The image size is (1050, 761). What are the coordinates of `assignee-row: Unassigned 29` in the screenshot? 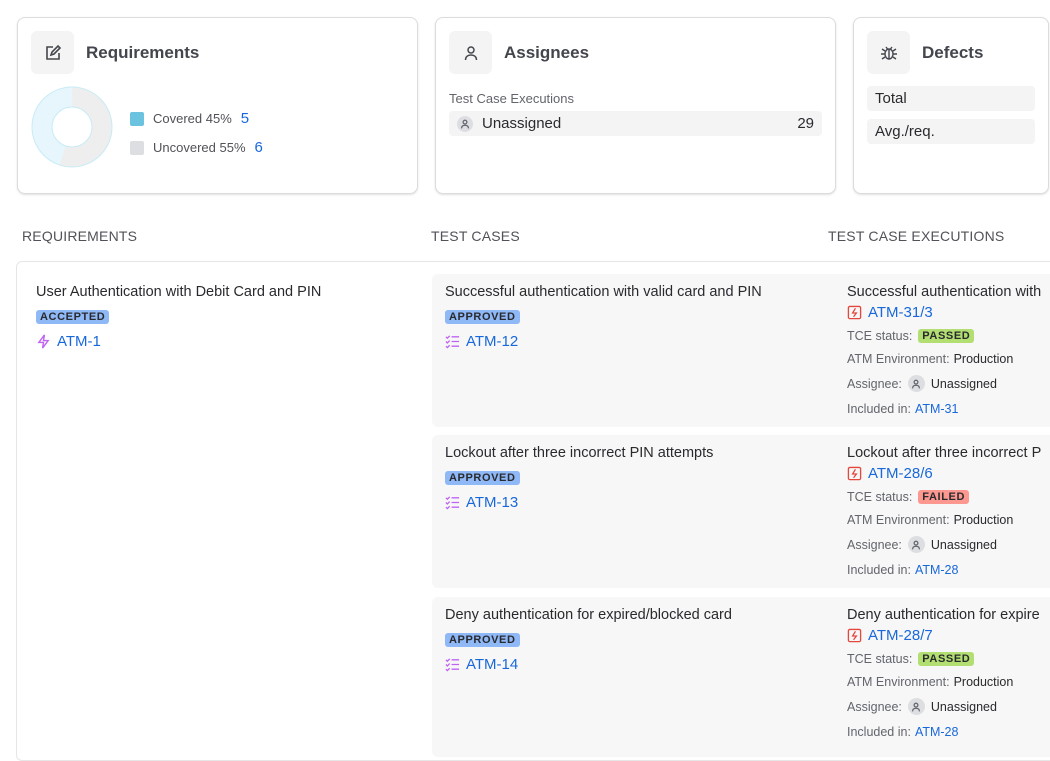 It's located at (635, 123).